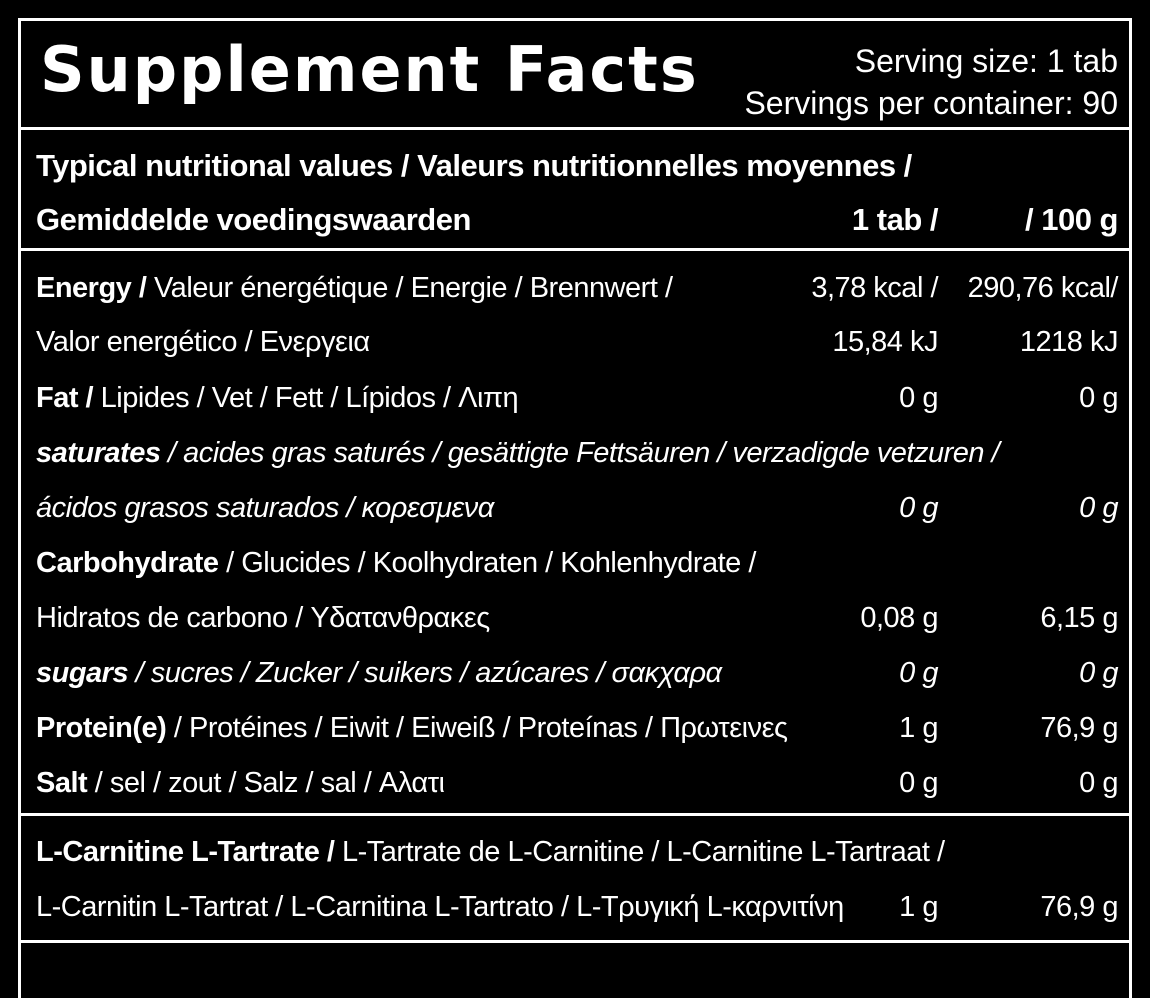  What do you see at coordinates (369, 69) in the screenshot?
I see `page-title: Supplement Facts` at bounding box center [369, 69].